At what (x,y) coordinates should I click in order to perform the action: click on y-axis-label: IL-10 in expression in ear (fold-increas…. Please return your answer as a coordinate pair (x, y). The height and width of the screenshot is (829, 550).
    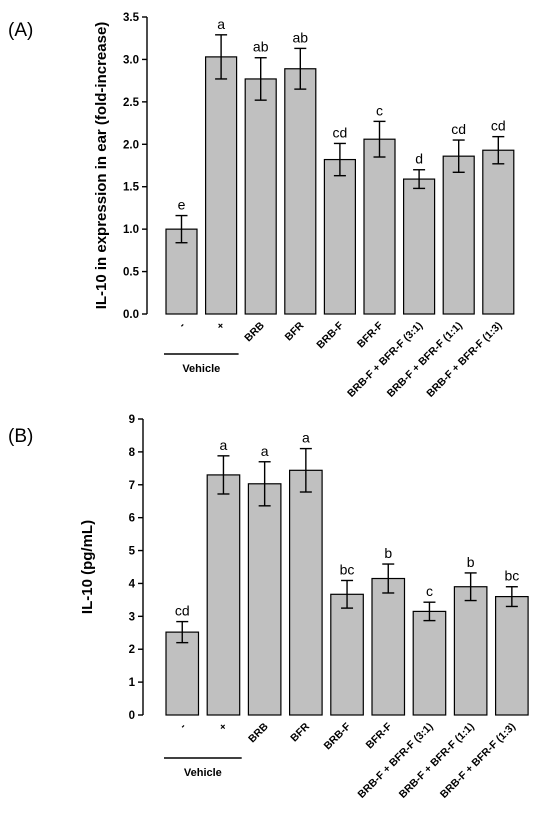
    Looking at the image, I should click on (101, 166).